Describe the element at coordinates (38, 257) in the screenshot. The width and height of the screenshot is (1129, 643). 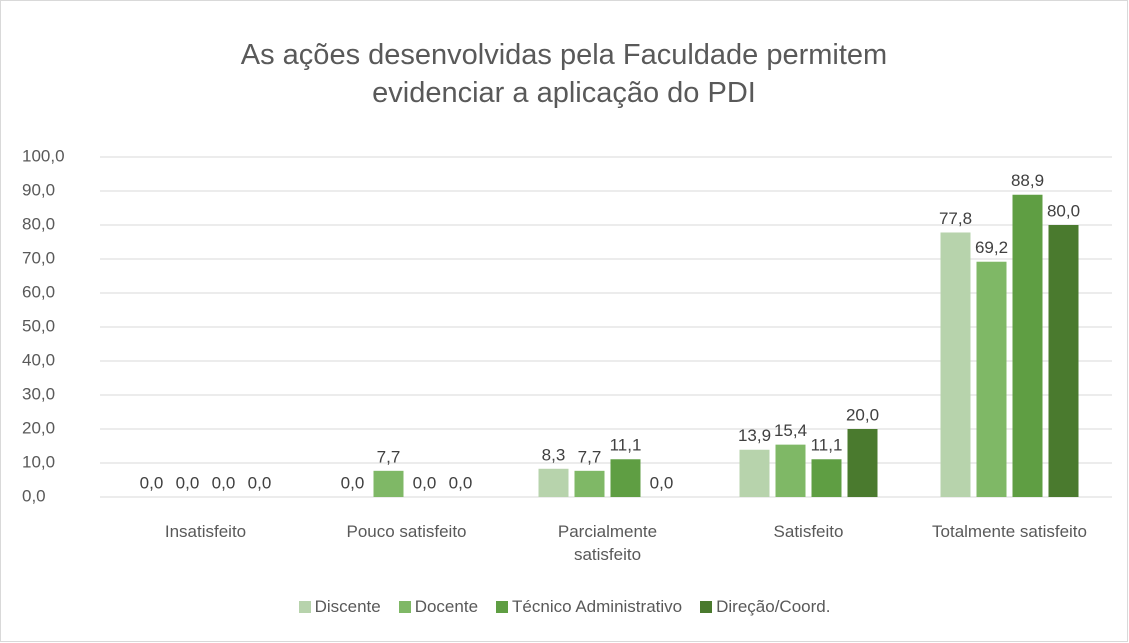
I see `y-tick-label: 70,0` at that location.